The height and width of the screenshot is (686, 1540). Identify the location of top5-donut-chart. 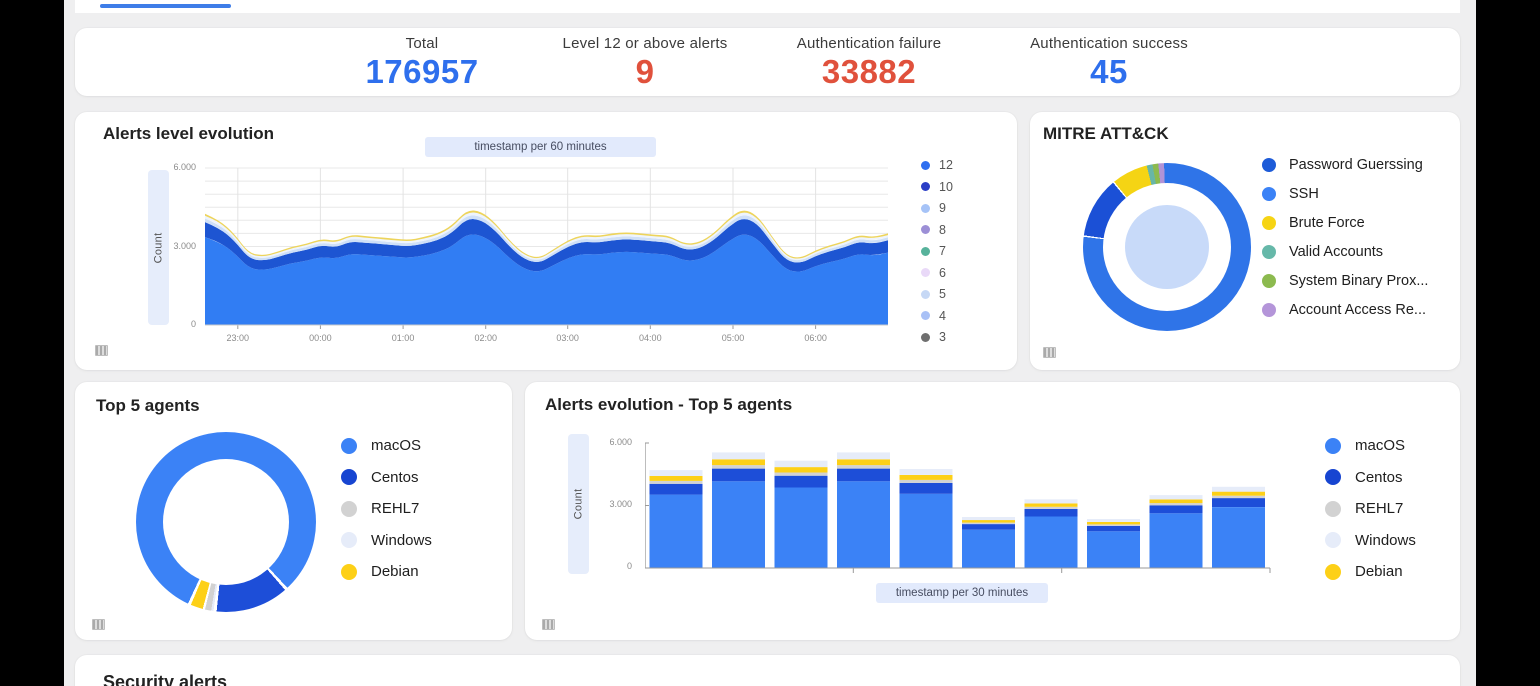
(226, 522).